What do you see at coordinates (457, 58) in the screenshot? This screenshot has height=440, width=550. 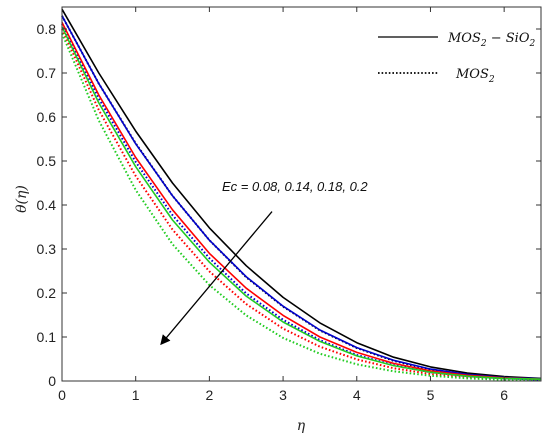 I see `legend: MOS2 − SiO2 MOS2` at bounding box center [457, 58].